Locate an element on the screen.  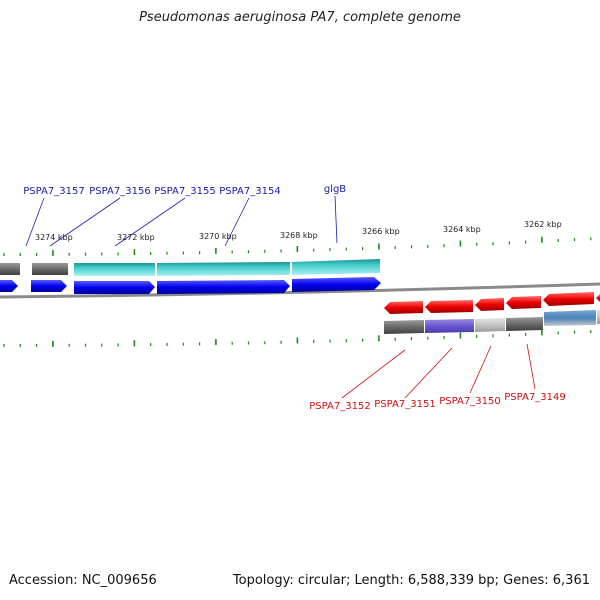
accession-text: Accession: NC_009656 is located at coordinates (83, 580).